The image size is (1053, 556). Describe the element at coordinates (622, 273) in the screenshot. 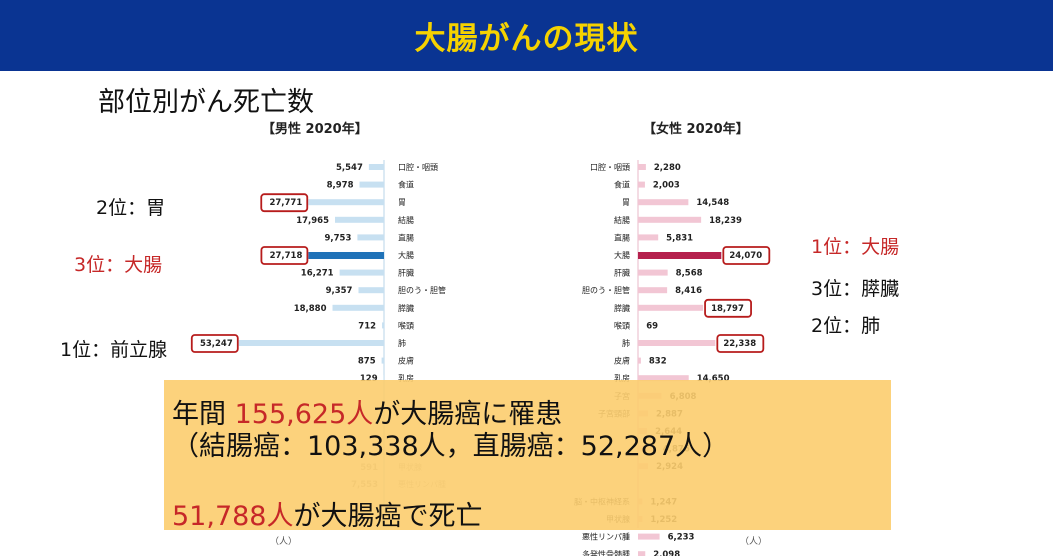

I see `female-category-label-6: 肝臓` at that location.